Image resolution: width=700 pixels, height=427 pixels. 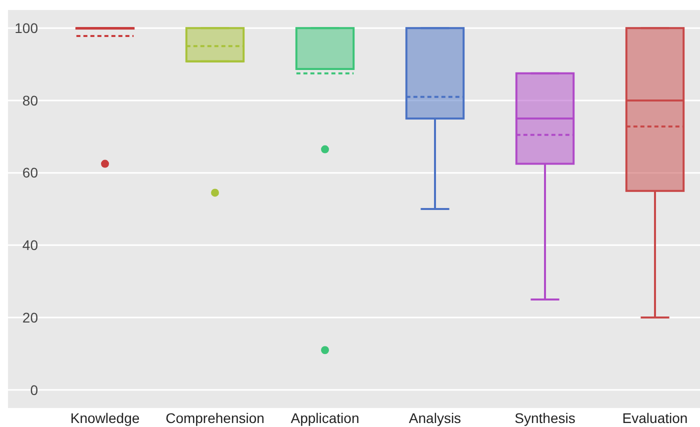 What do you see at coordinates (435, 418) in the screenshot?
I see `x-tick-label: Analysis` at bounding box center [435, 418].